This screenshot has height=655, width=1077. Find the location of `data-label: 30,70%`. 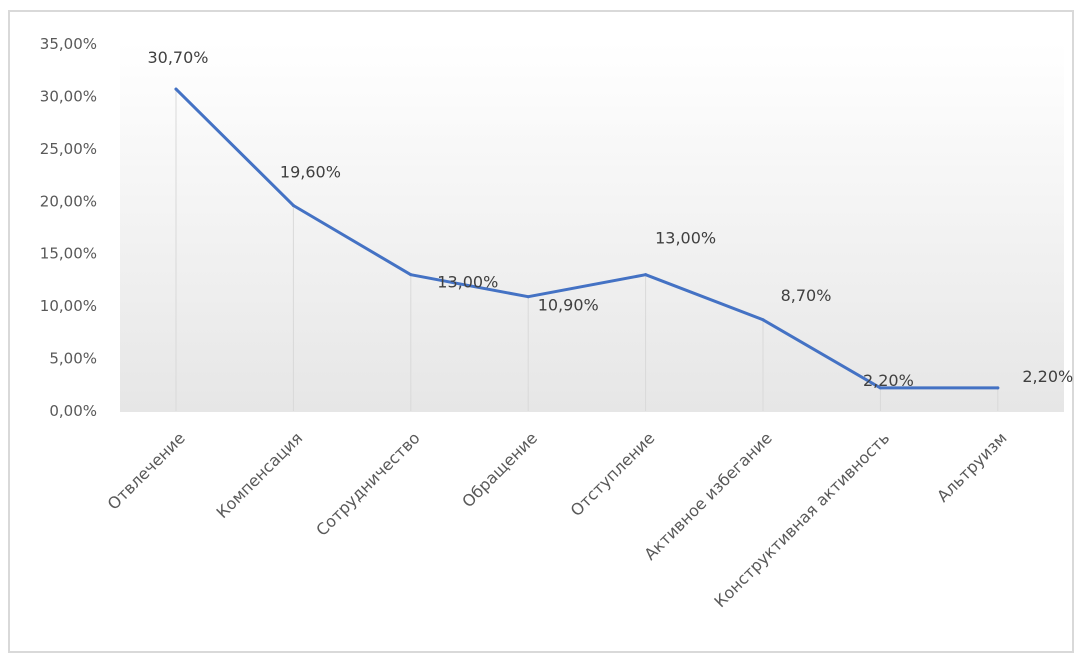

data-label: 30,70% is located at coordinates (177, 57).